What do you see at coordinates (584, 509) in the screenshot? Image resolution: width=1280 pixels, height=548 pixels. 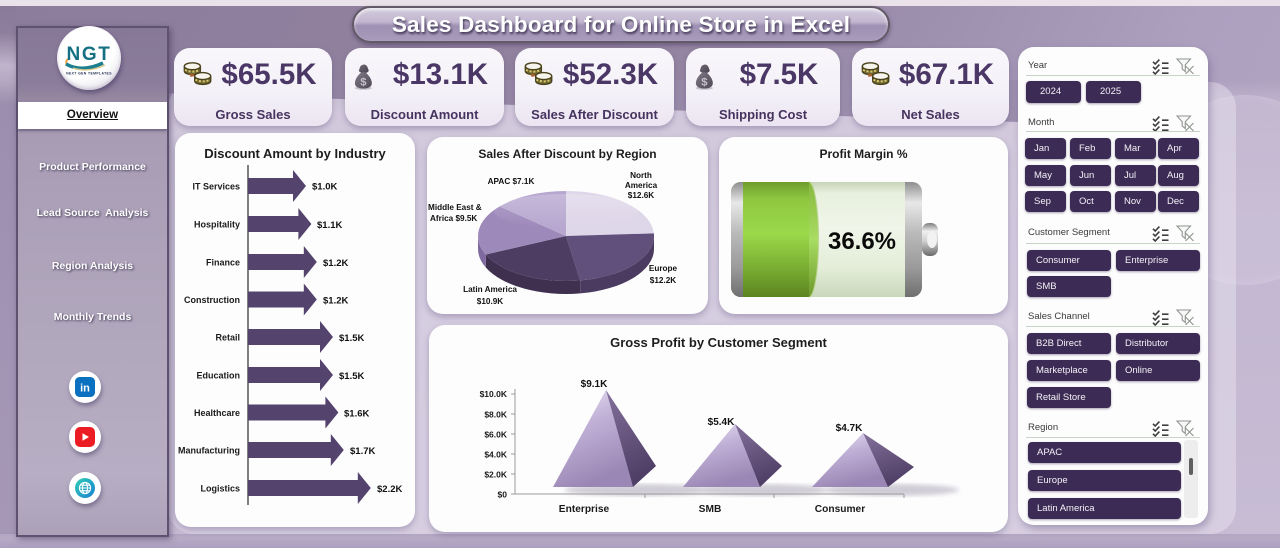 I see `svg-text: Enterprise` at bounding box center [584, 509].